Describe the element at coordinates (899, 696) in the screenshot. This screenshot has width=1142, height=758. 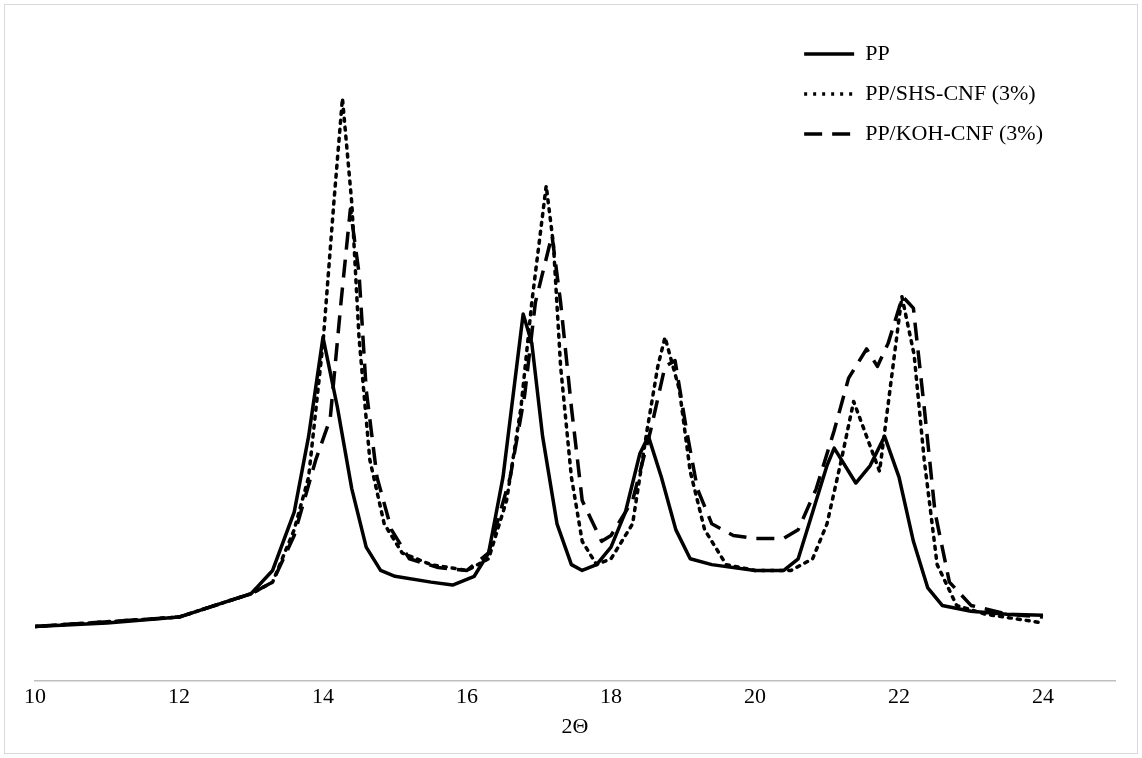
I see `x-tick-label: 22` at that location.